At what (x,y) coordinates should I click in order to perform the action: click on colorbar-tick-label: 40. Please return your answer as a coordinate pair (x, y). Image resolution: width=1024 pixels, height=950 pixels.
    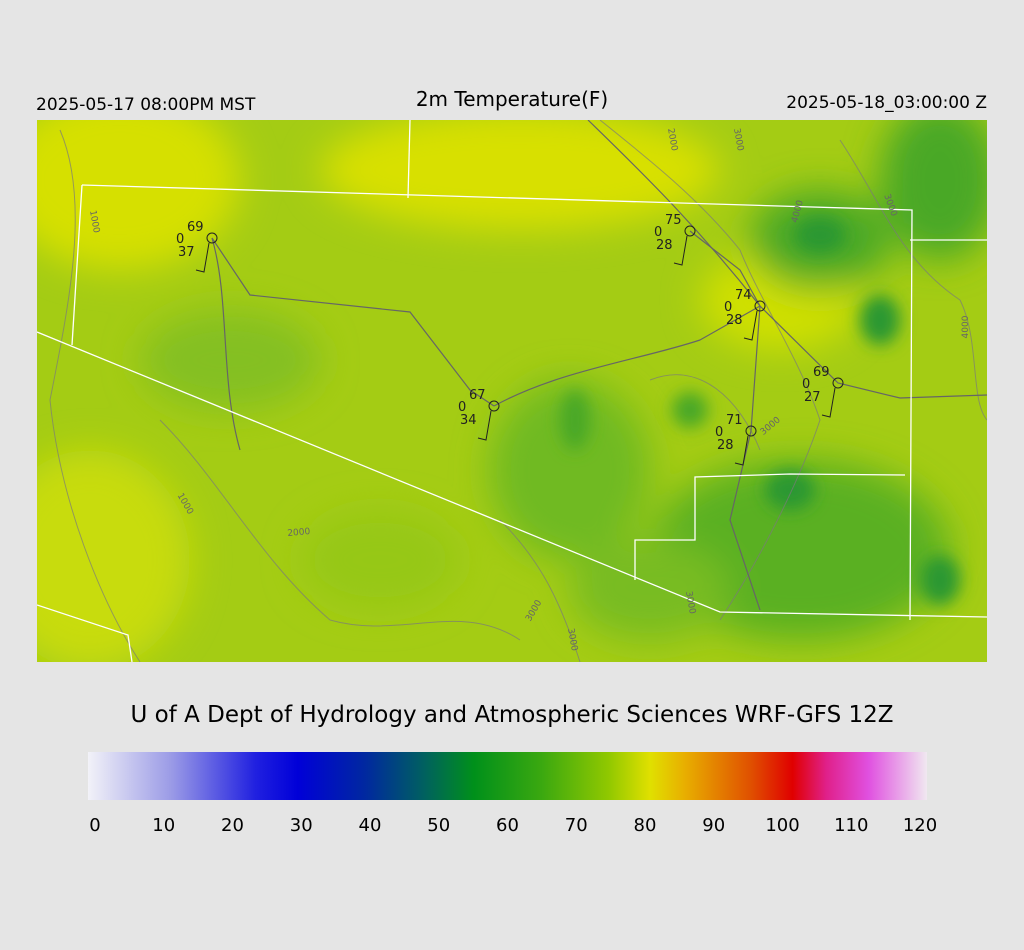
    Looking at the image, I should click on (370, 825).